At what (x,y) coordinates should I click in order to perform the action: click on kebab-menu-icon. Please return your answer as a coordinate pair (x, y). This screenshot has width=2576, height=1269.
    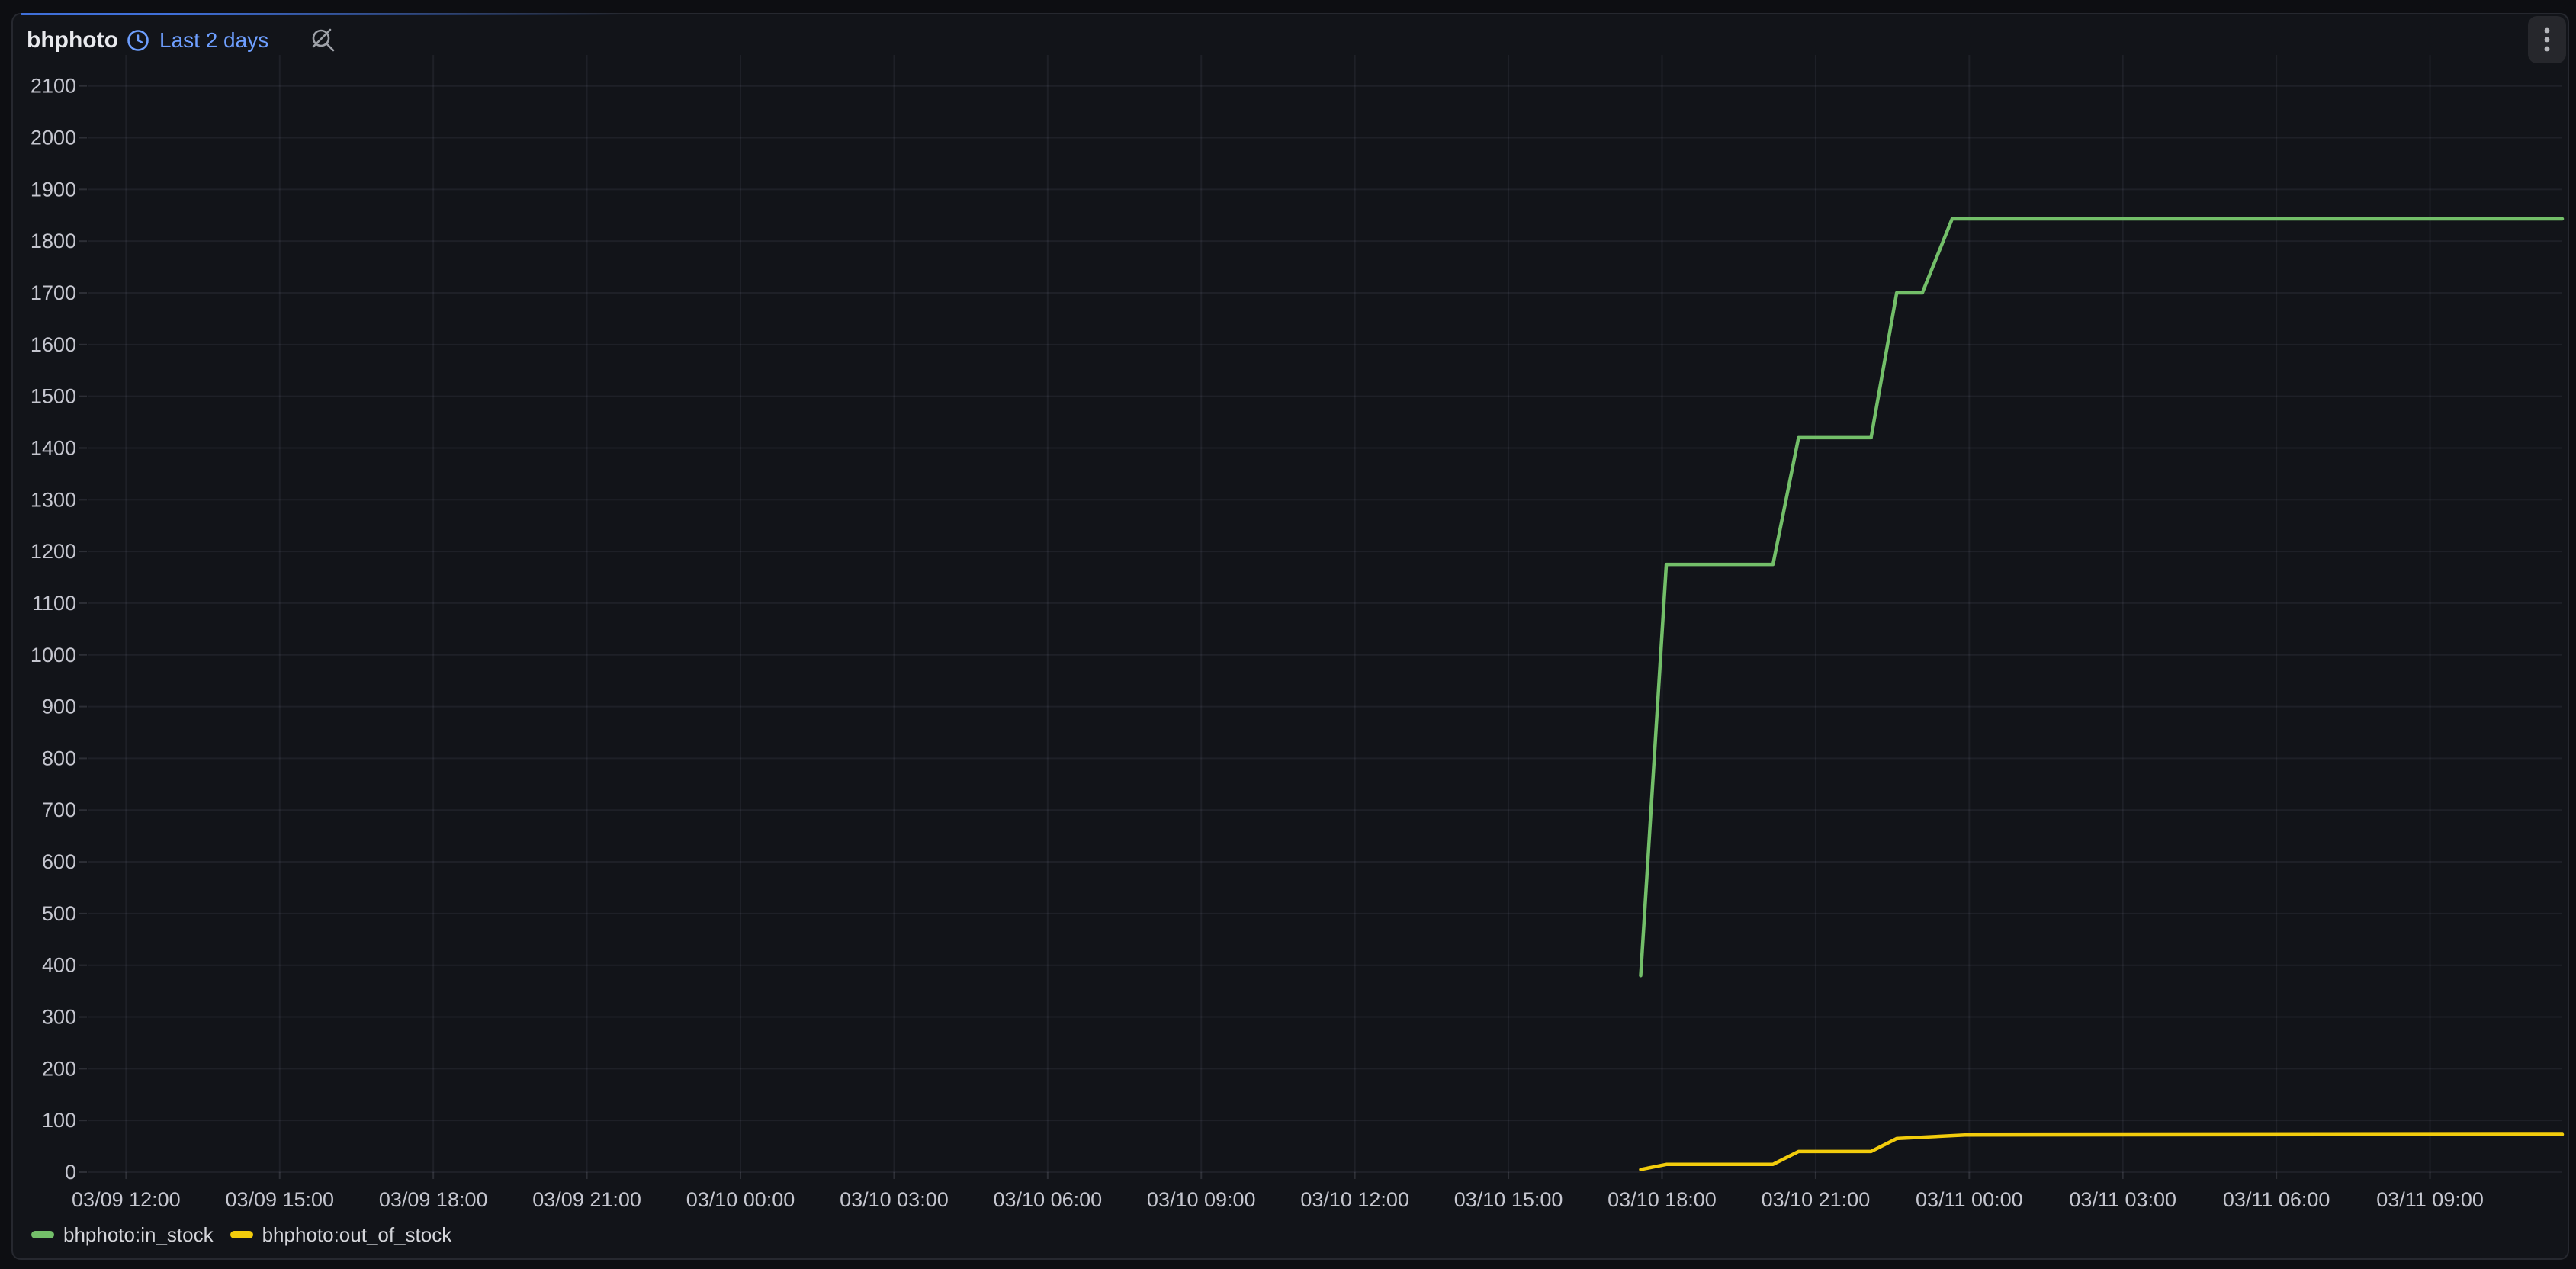
    Looking at the image, I should click on (2547, 39).